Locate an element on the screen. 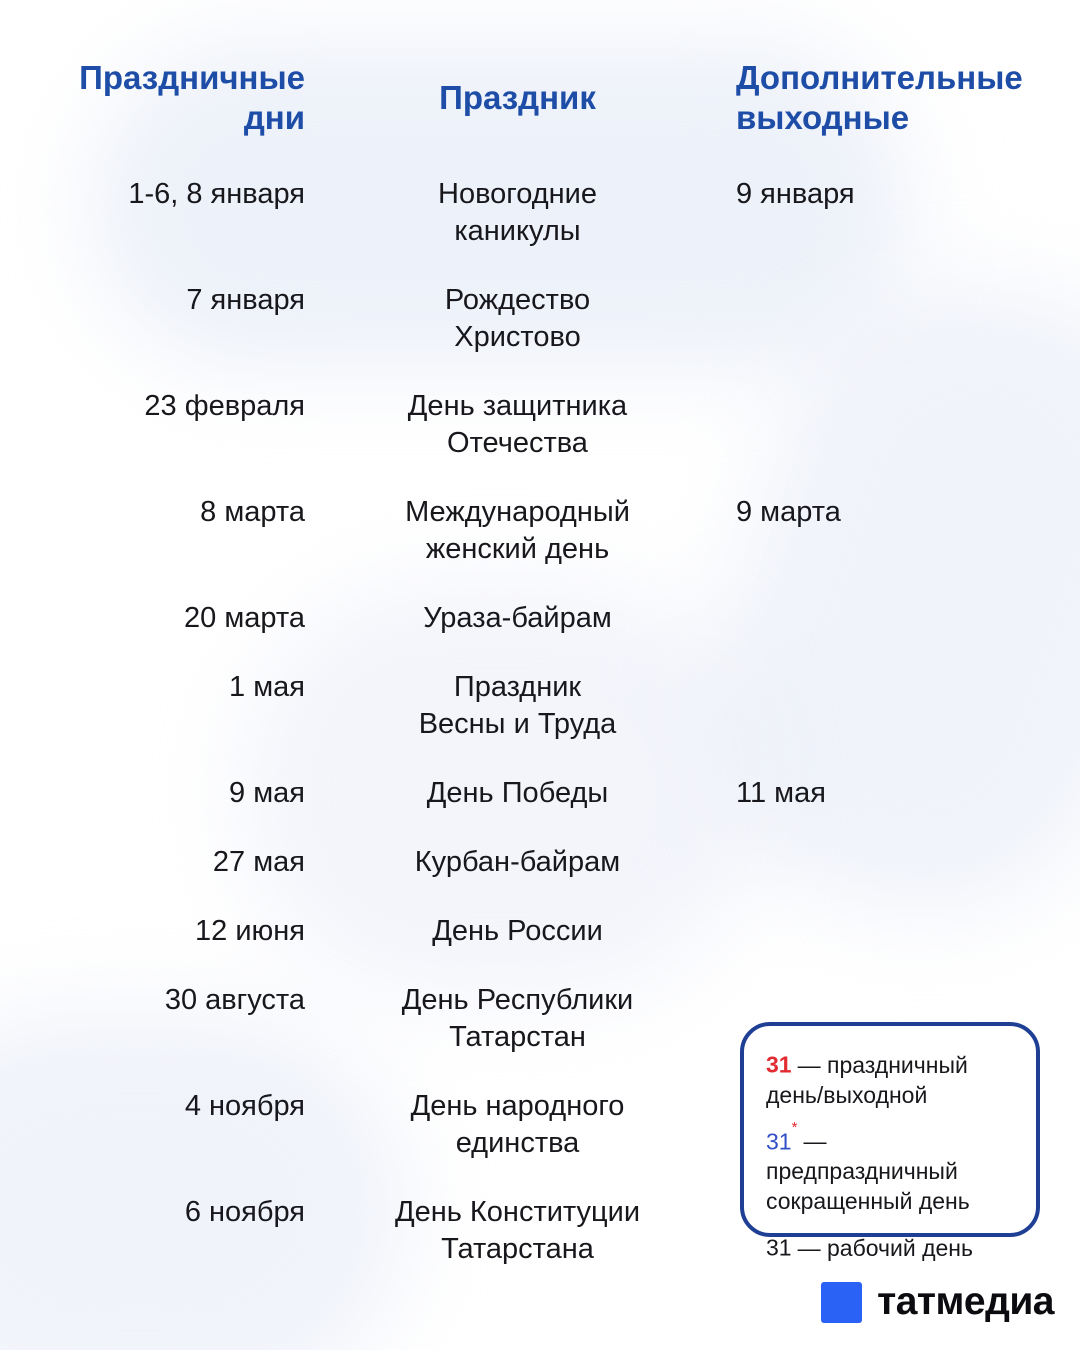 This screenshot has height=1350, width=1080. table-row: 9 мая День Победы 11 мая is located at coordinates (540, 793).